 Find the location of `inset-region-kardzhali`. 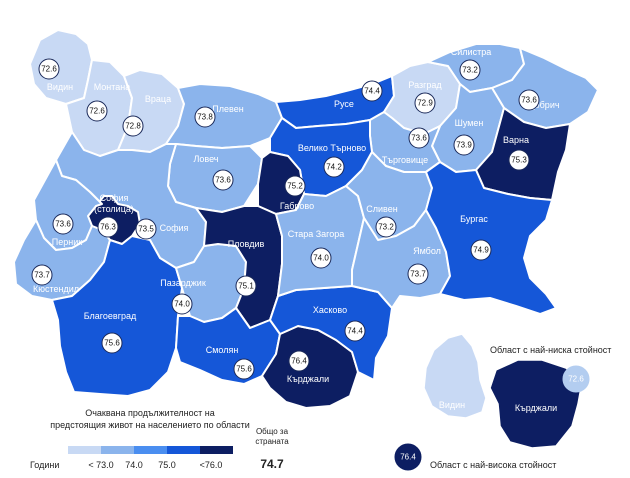

inset-region-kardzhali is located at coordinates (536, 404).